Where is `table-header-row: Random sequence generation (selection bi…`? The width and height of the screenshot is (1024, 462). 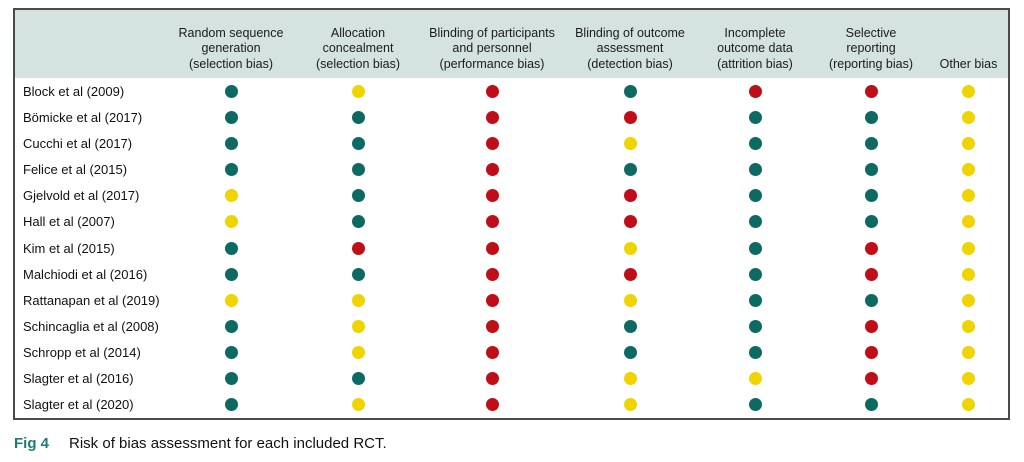
table-header-row: Random sequence generation (selection bi… is located at coordinates (511, 44).